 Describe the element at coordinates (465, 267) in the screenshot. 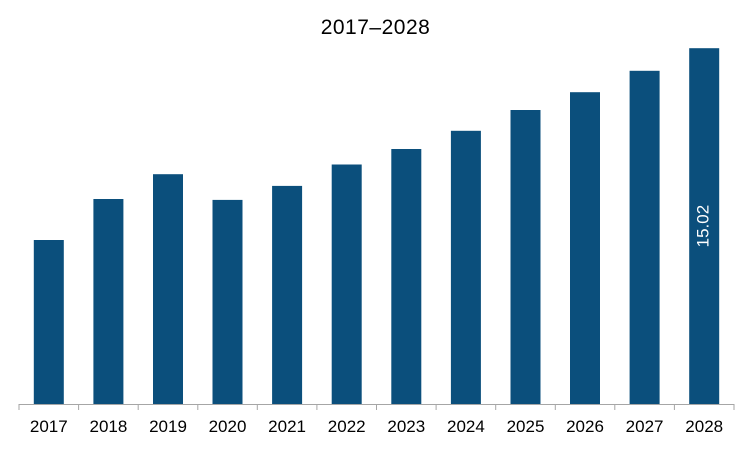

I see `bar-2024` at that location.